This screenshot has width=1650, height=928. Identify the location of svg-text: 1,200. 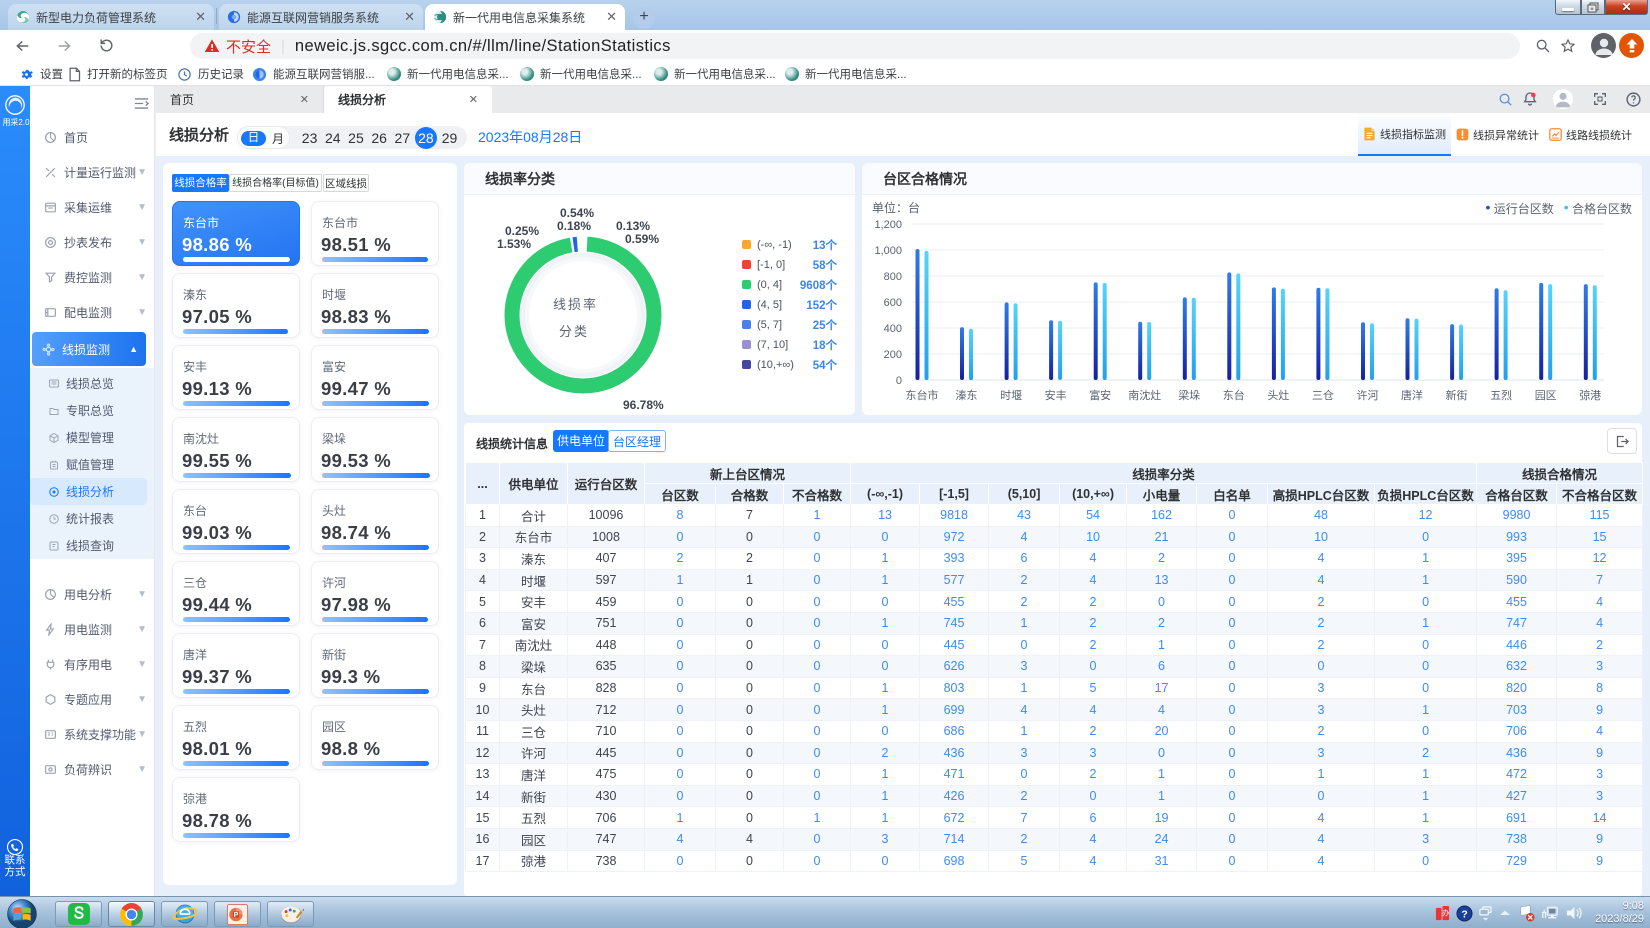
(888, 225).